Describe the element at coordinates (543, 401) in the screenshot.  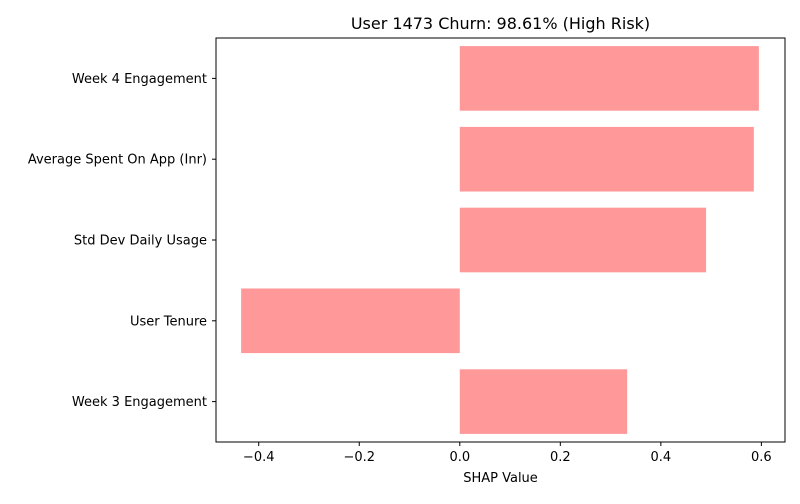
I see `bar-week-3-engagement` at that location.